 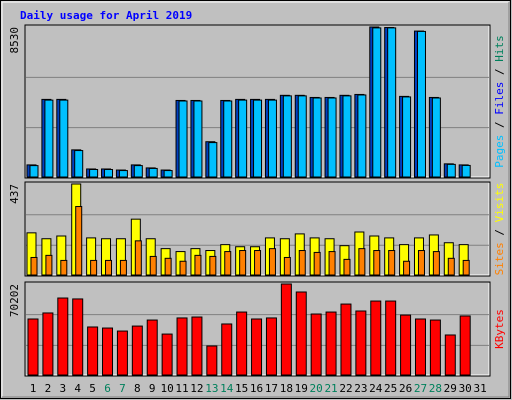 I want to click on x-tick-label: 6, so click(x=107, y=388).